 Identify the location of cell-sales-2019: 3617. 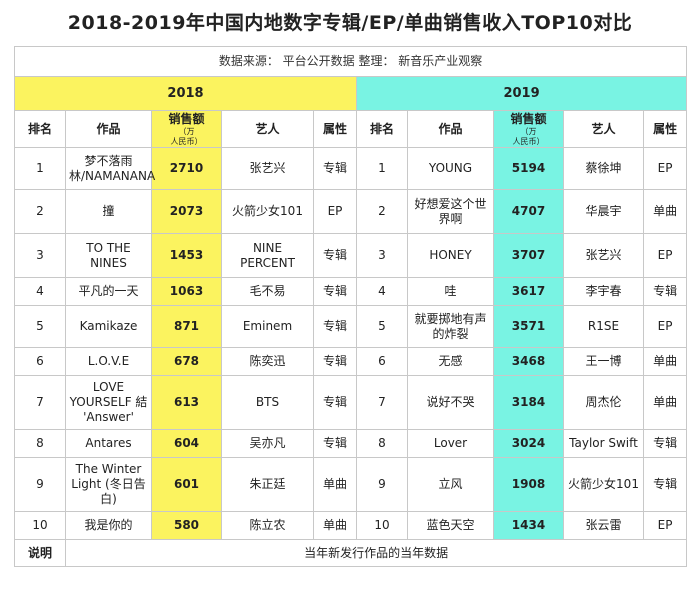
(528, 291).